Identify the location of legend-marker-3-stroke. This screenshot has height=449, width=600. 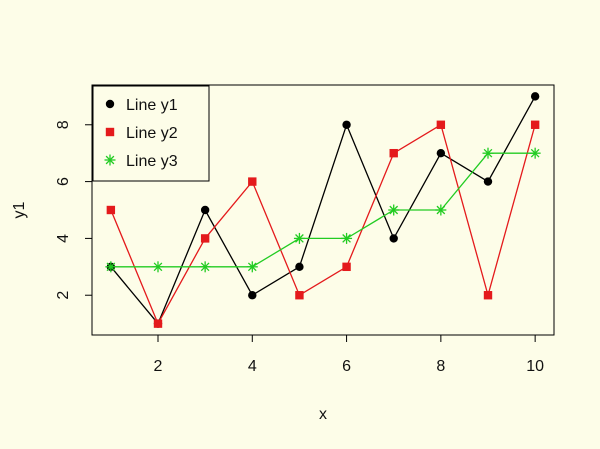
(110, 160).